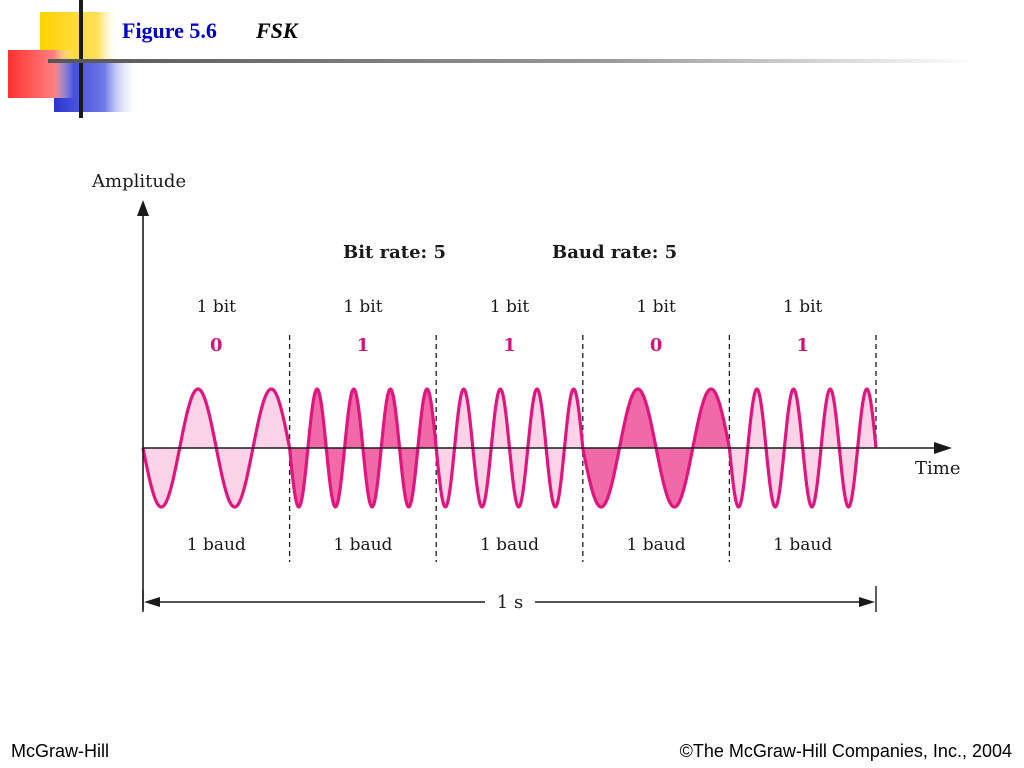 The image size is (1024, 768). What do you see at coordinates (510, 602) in the screenshot?
I see `duration-label: 1 s` at bounding box center [510, 602].